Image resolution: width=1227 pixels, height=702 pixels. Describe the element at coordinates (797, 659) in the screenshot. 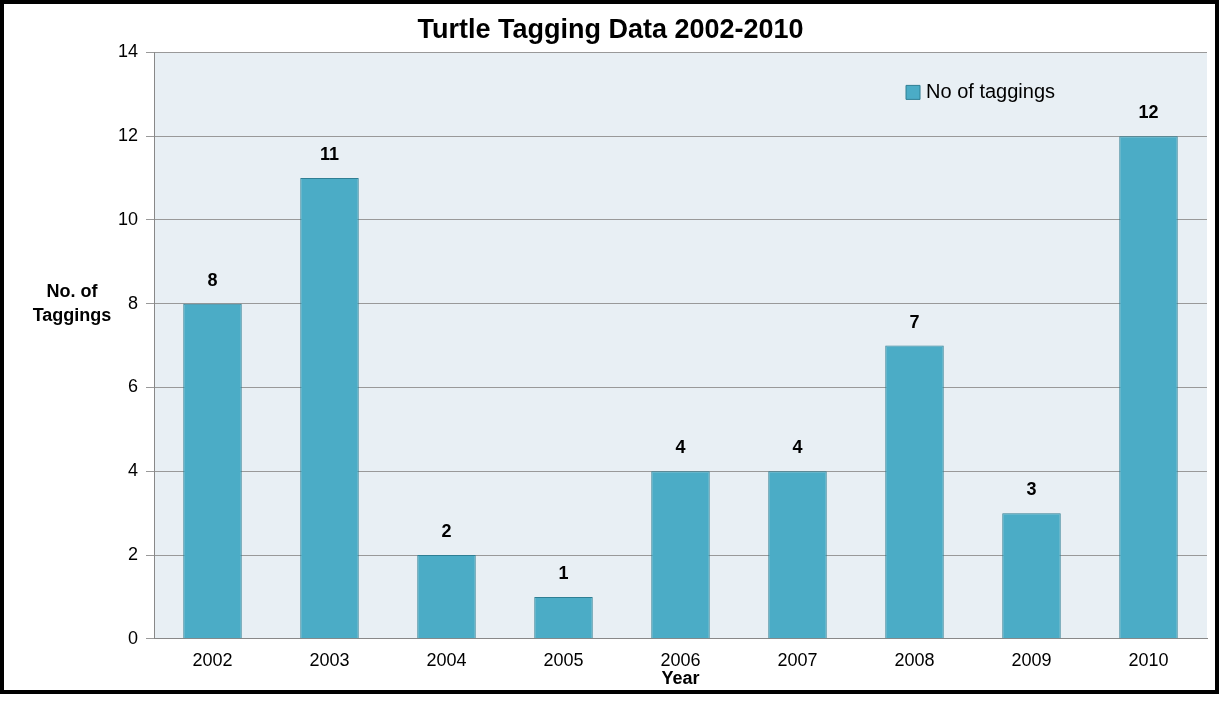

I see `x-tick-label: 2007` at that location.